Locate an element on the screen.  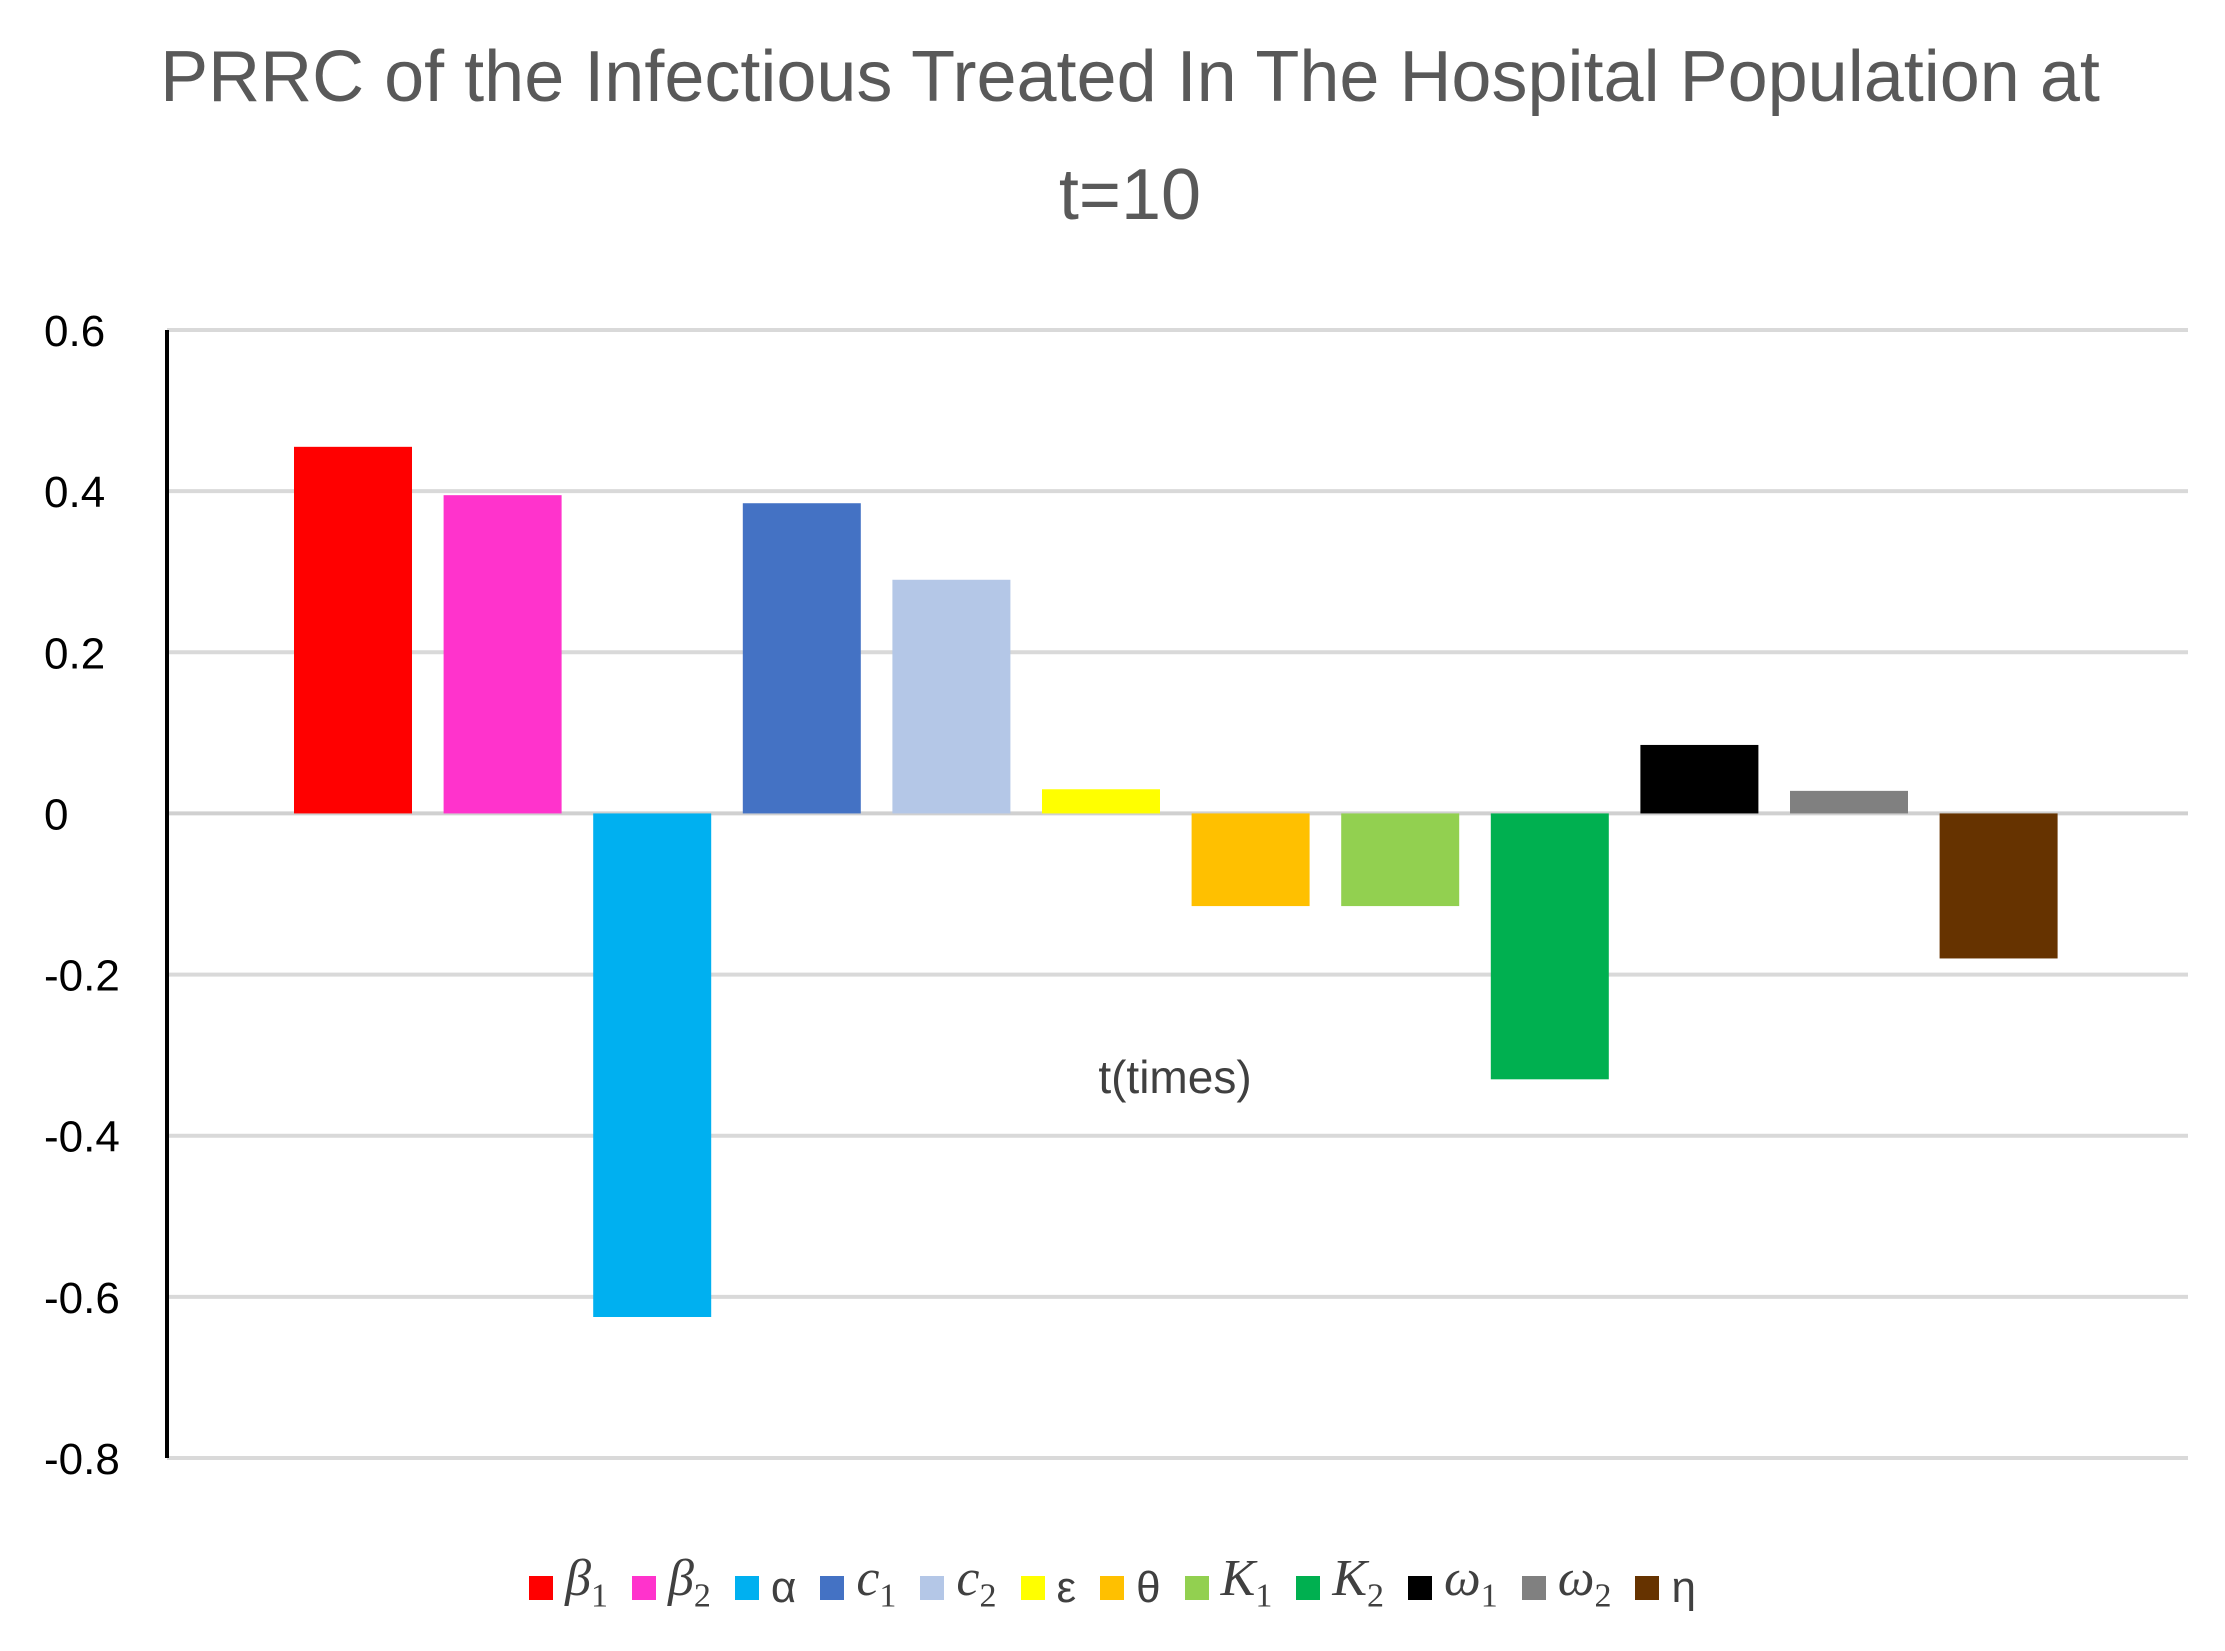
legend-label: η is located at coordinates (1683, 1587).